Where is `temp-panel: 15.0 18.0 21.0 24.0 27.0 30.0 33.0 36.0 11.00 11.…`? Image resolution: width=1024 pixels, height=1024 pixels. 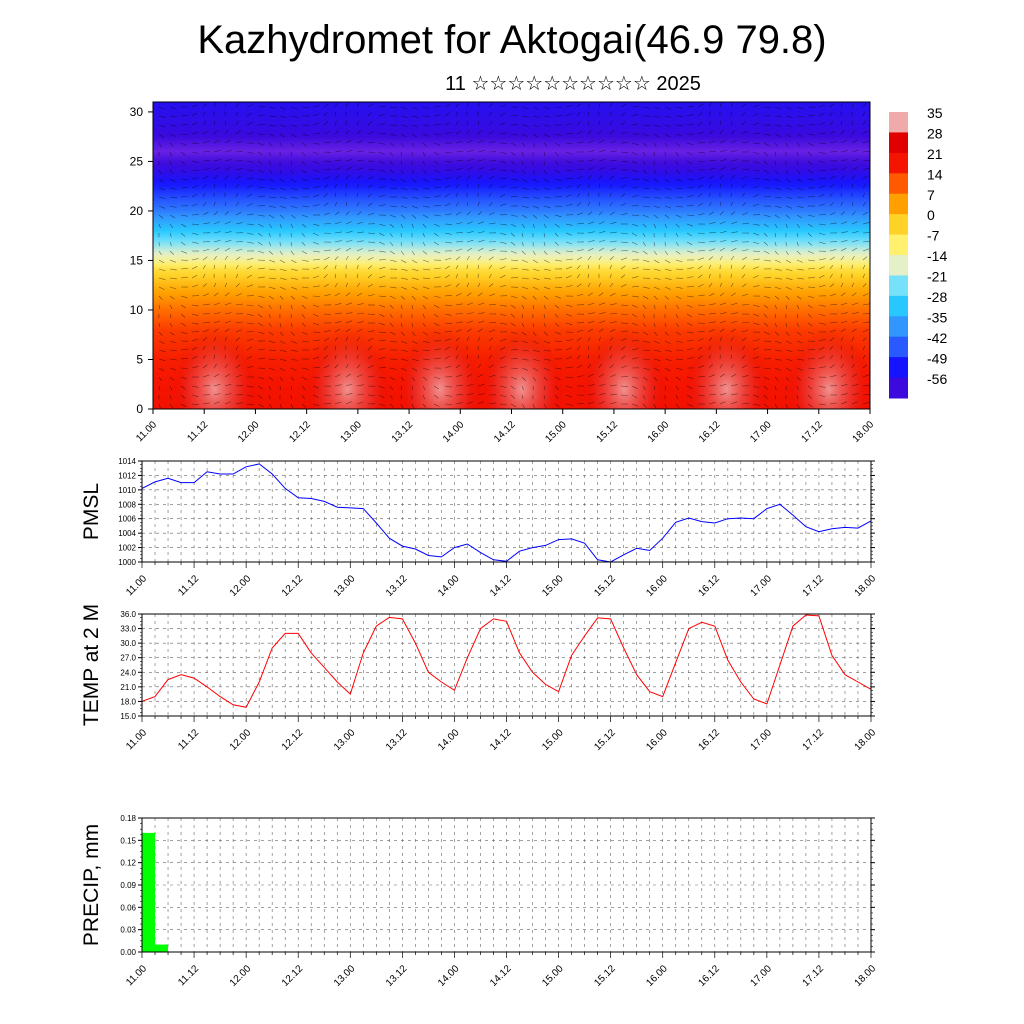 temp-panel: 15.0 18.0 21.0 24.0 27.0 30.0 33.0 36.0 11.00 11.… is located at coordinates (479, 678).